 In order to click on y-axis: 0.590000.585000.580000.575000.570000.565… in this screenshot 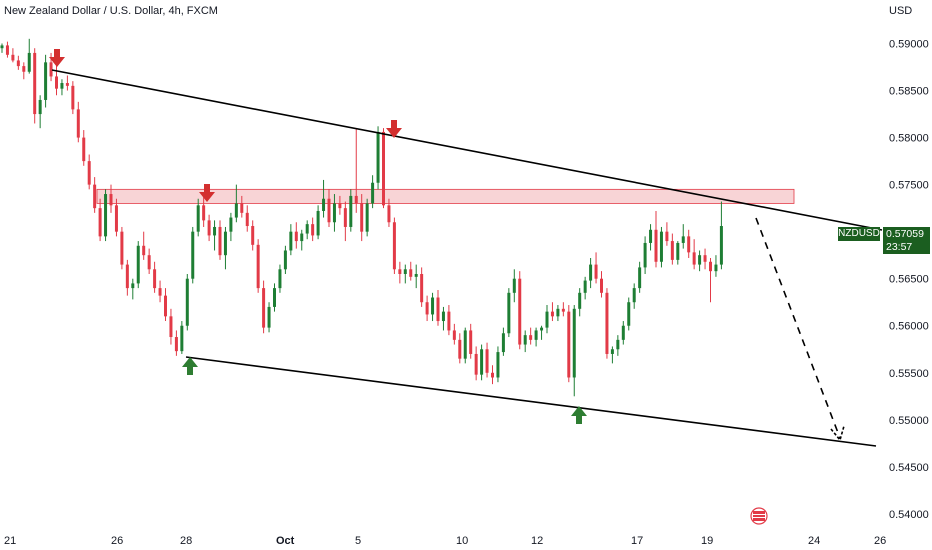, I will do `click(909, 280)`.